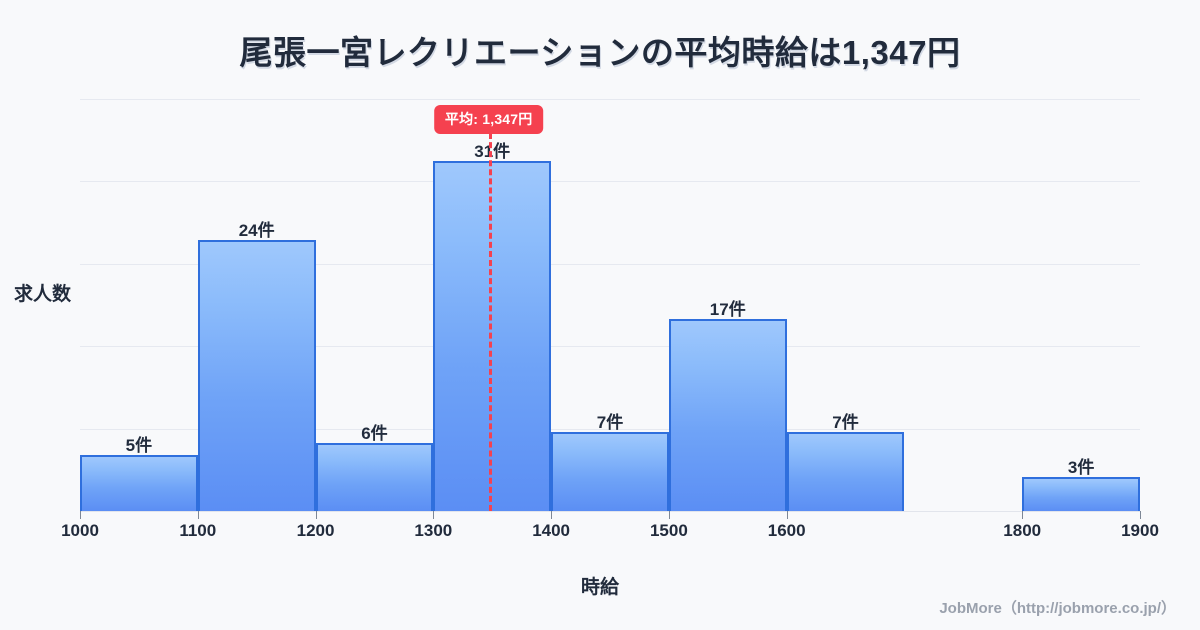  I want to click on bar-value-label: 31件, so click(492, 151).